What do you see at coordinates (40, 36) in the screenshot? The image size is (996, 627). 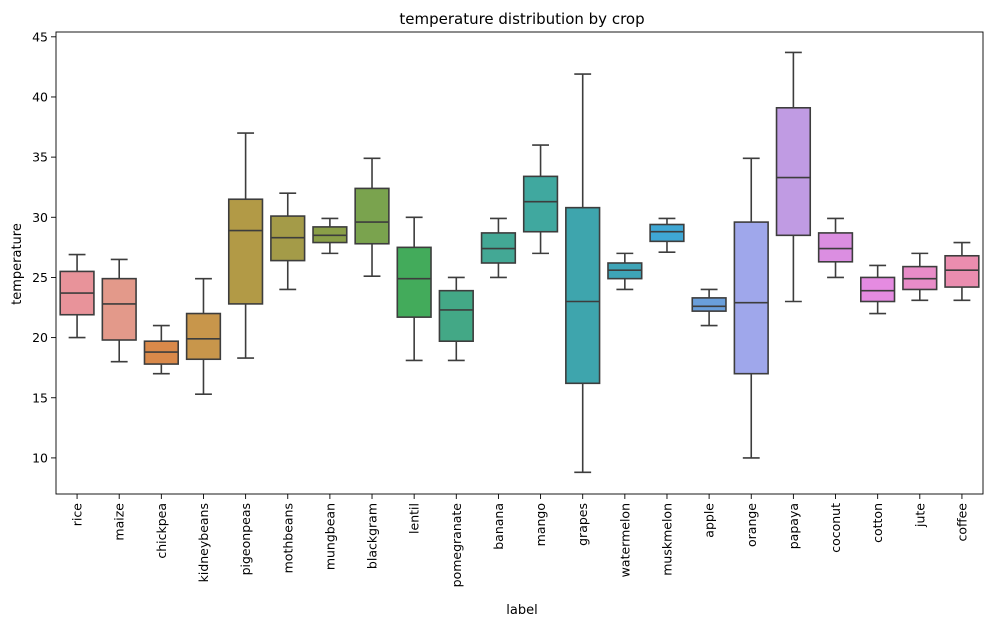 I see `y-tick-label: 45` at bounding box center [40, 36].